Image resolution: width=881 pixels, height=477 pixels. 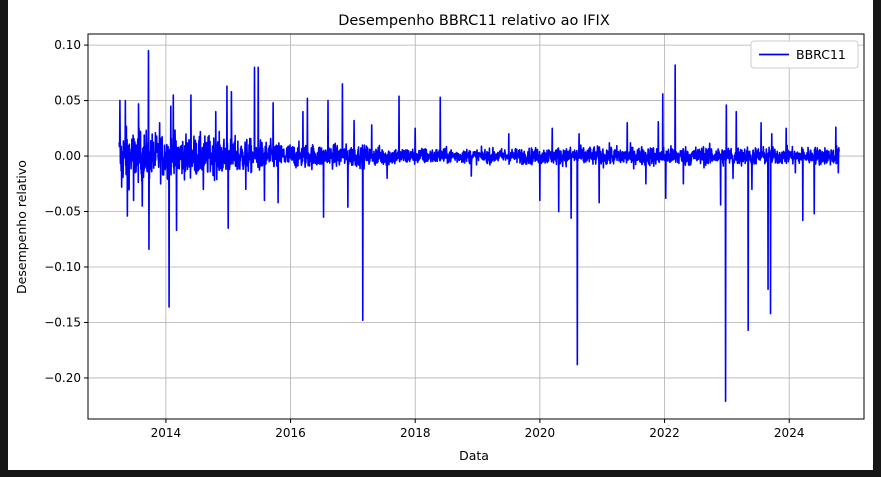 I want to click on x-tick-label: 2018, so click(x=415, y=433).